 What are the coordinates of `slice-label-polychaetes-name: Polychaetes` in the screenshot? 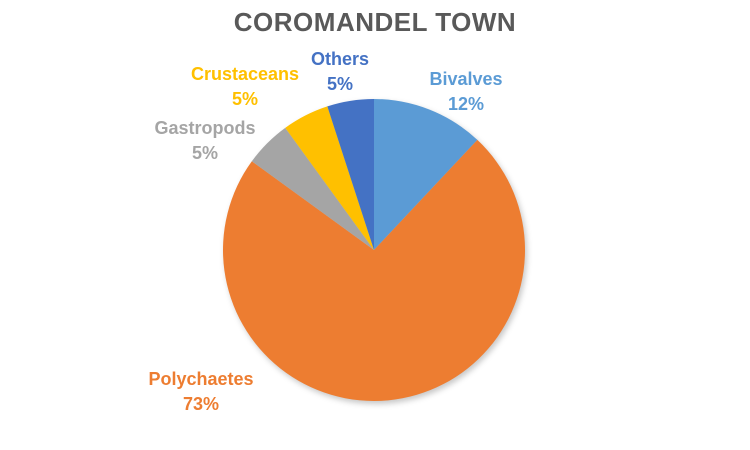 It's located at (201, 379).